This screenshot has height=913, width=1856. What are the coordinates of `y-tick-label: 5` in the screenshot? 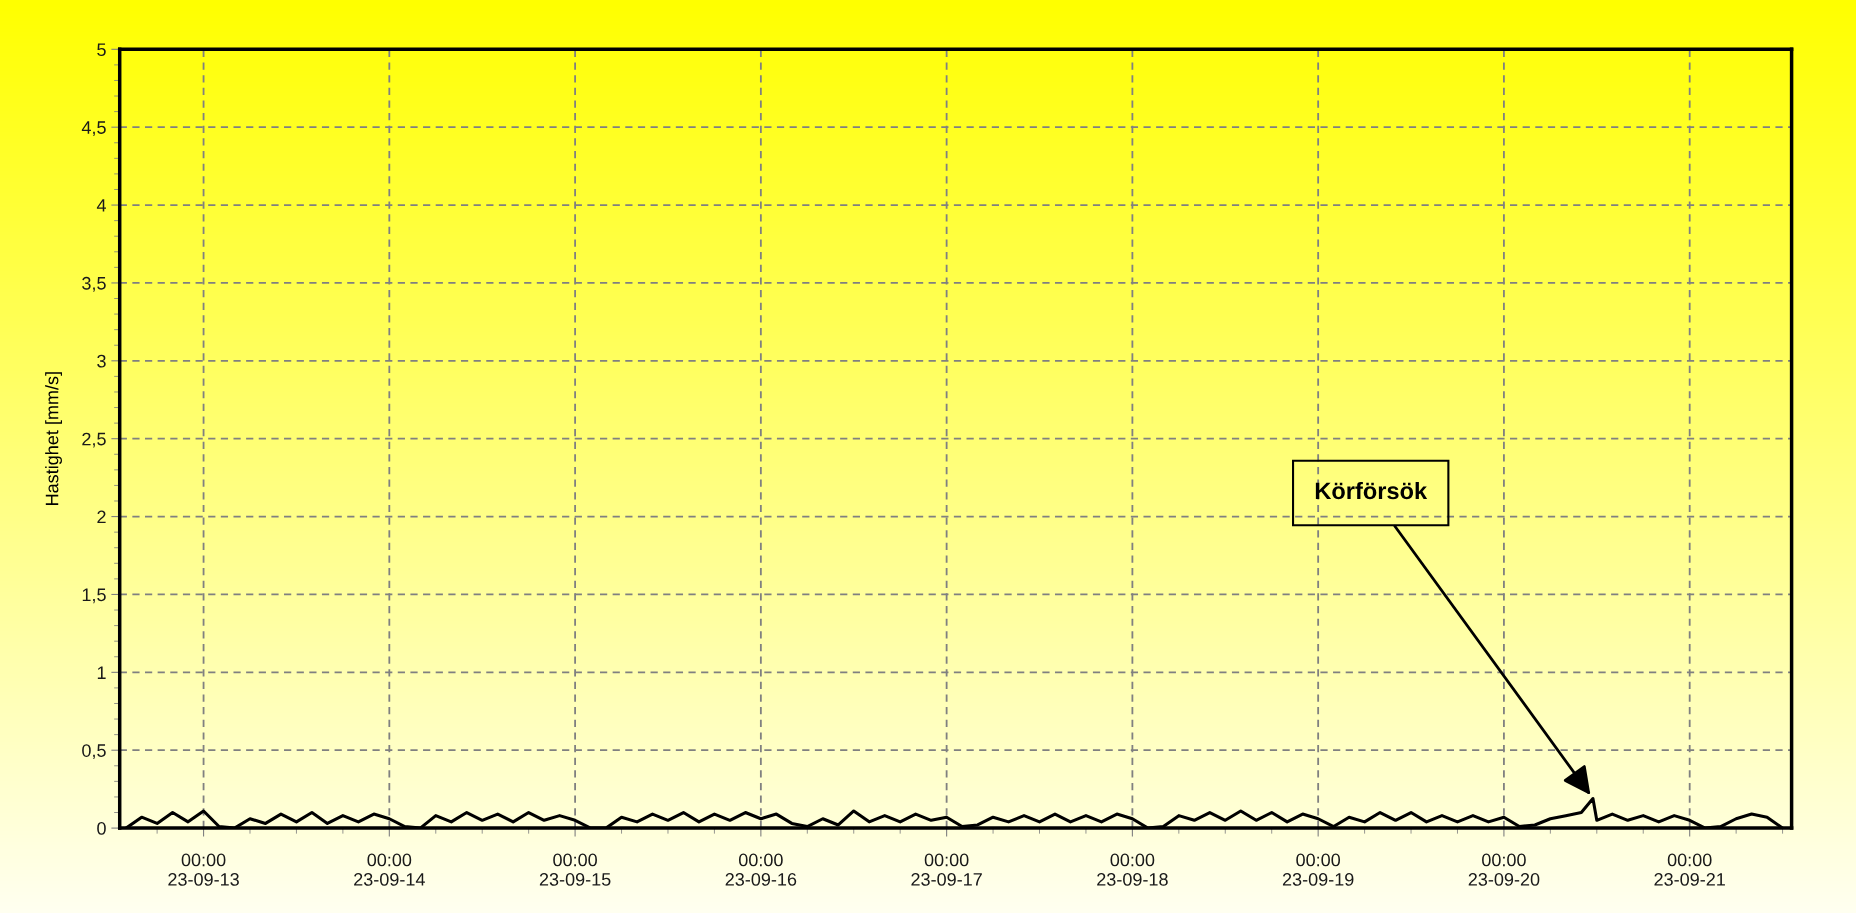 It's located at (101, 50).